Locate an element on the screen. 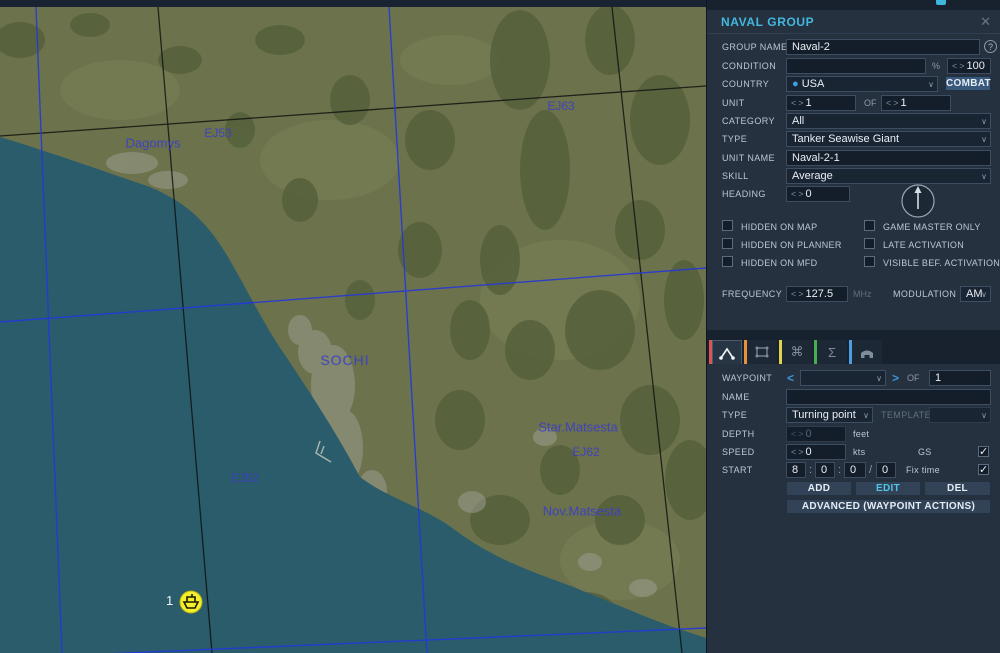  prev-waypoint-icon: < is located at coordinates (791, 378).